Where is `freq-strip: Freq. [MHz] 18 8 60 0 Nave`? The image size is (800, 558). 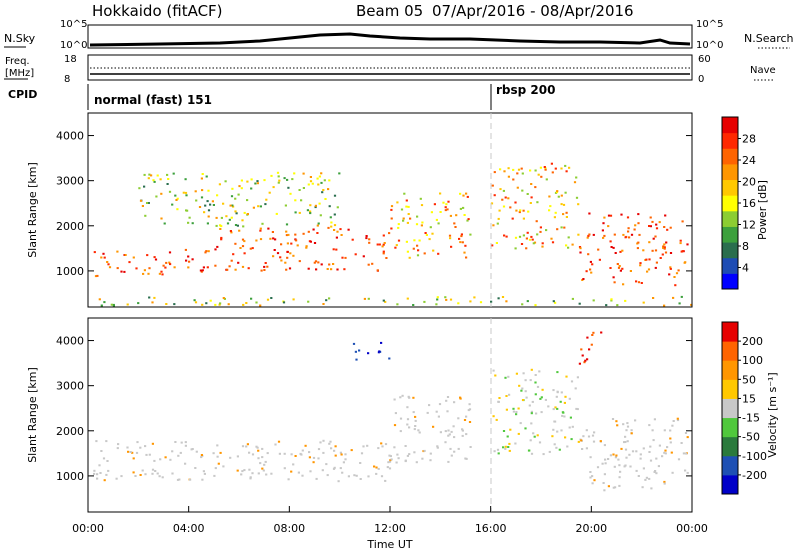 freq-strip: Freq. [MHz] 18 8 60 0 Nave is located at coordinates (390, 69).